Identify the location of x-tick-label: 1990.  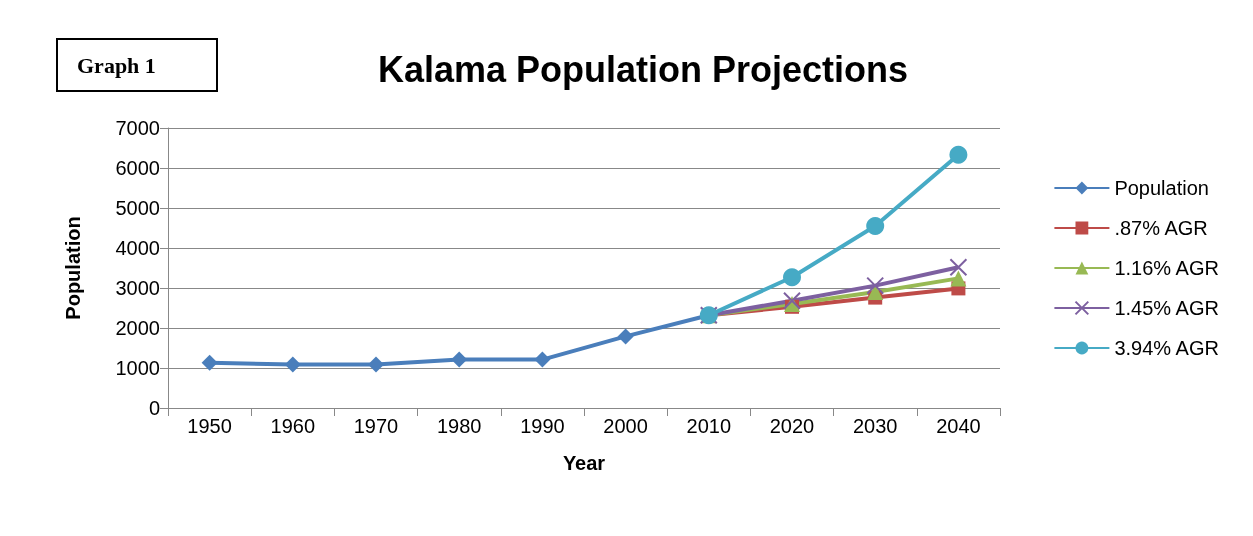
(542, 426).